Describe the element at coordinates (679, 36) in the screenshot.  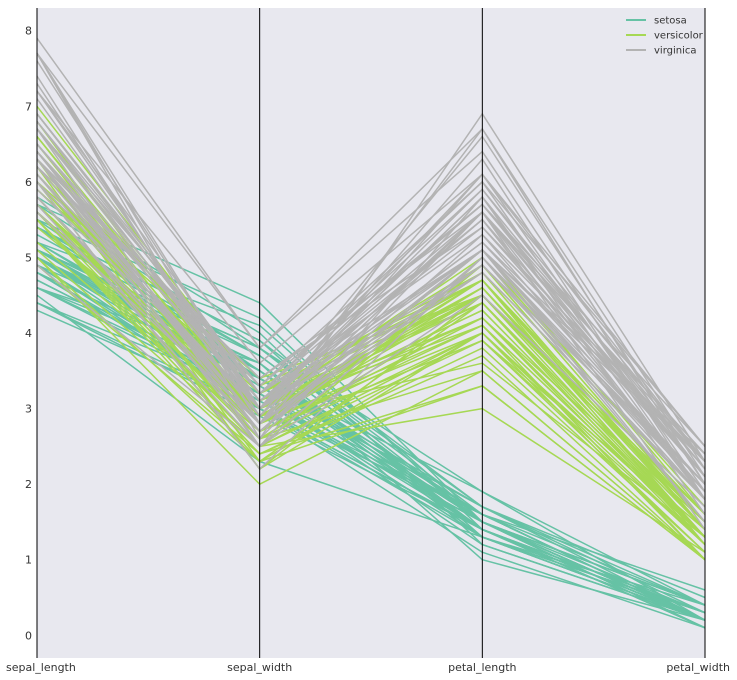
I see `legend-label-versicolor: versicolor` at that location.